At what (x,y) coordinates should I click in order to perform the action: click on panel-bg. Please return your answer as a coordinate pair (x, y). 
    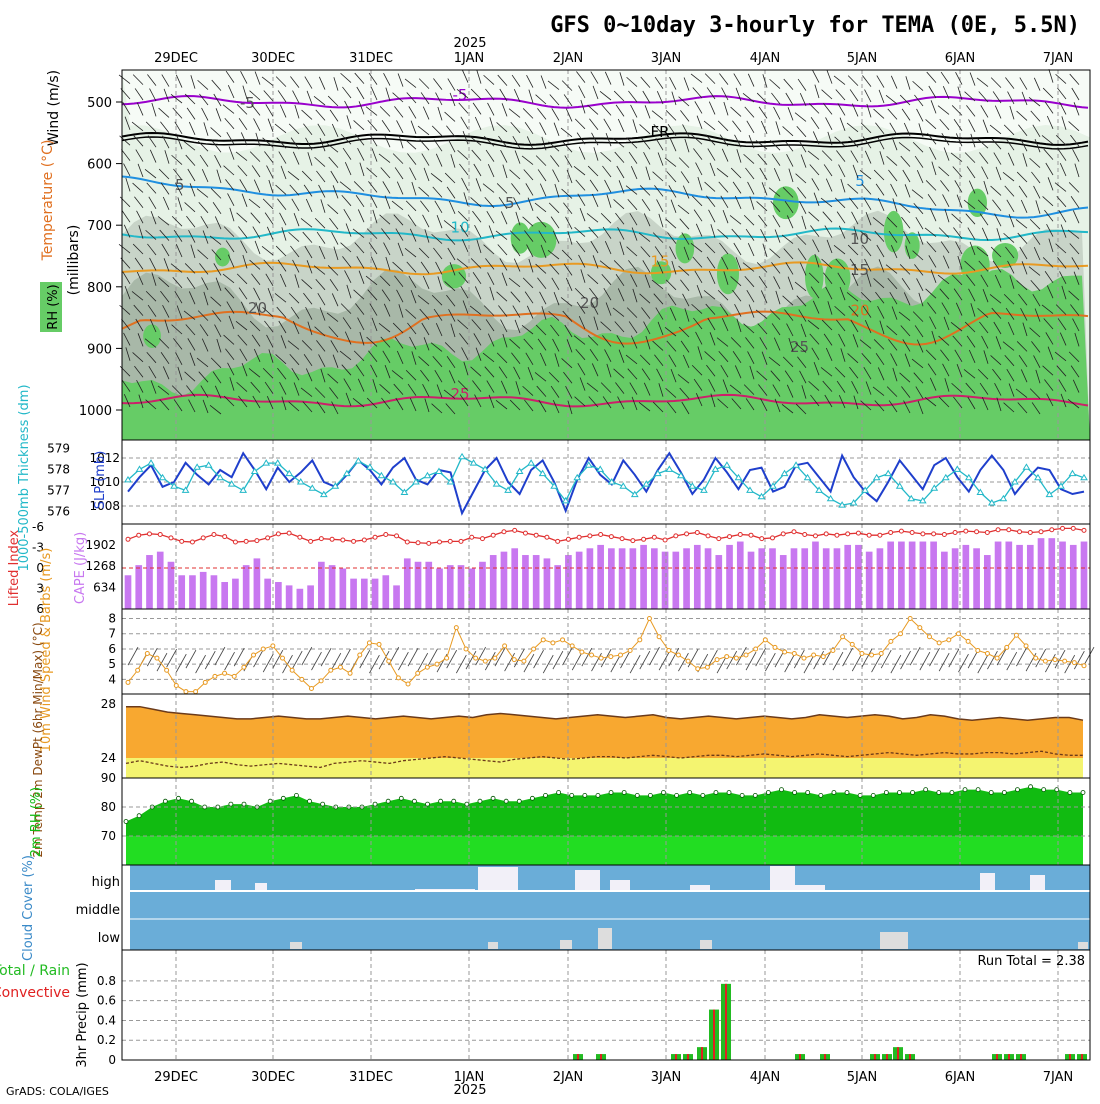
    Looking at the image, I should click on (606, 651).